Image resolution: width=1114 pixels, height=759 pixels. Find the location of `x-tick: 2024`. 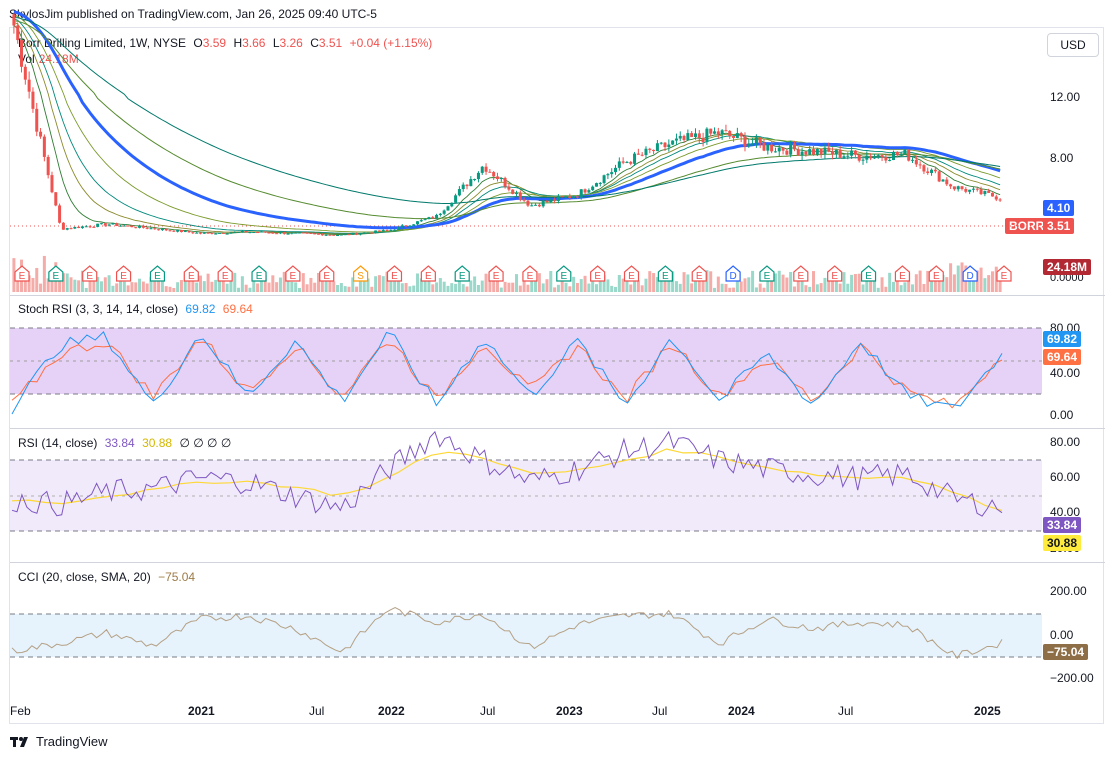

x-tick: 2024 is located at coordinates (741, 711).